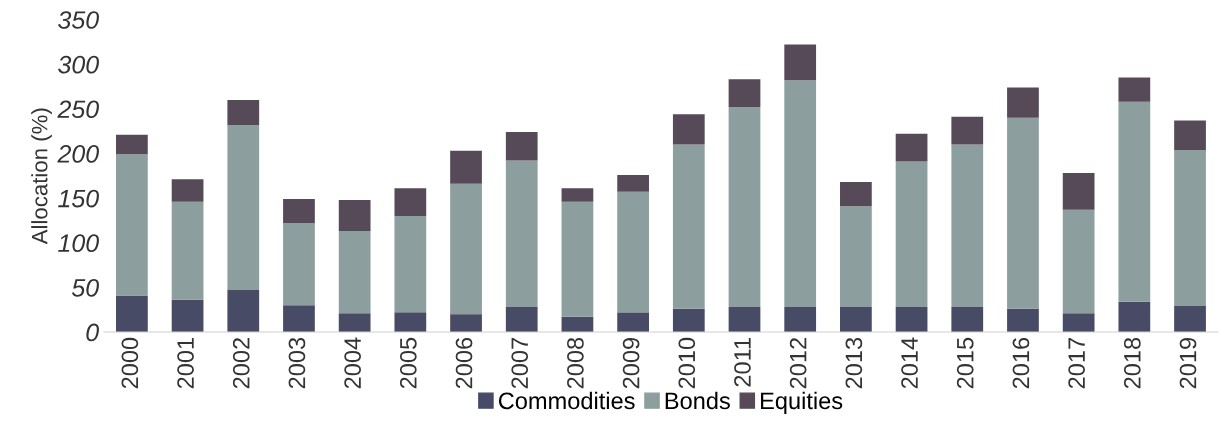 The height and width of the screenshot is (434, 1224). I want to click on x-tick-label: 2015, so click(965, 363).